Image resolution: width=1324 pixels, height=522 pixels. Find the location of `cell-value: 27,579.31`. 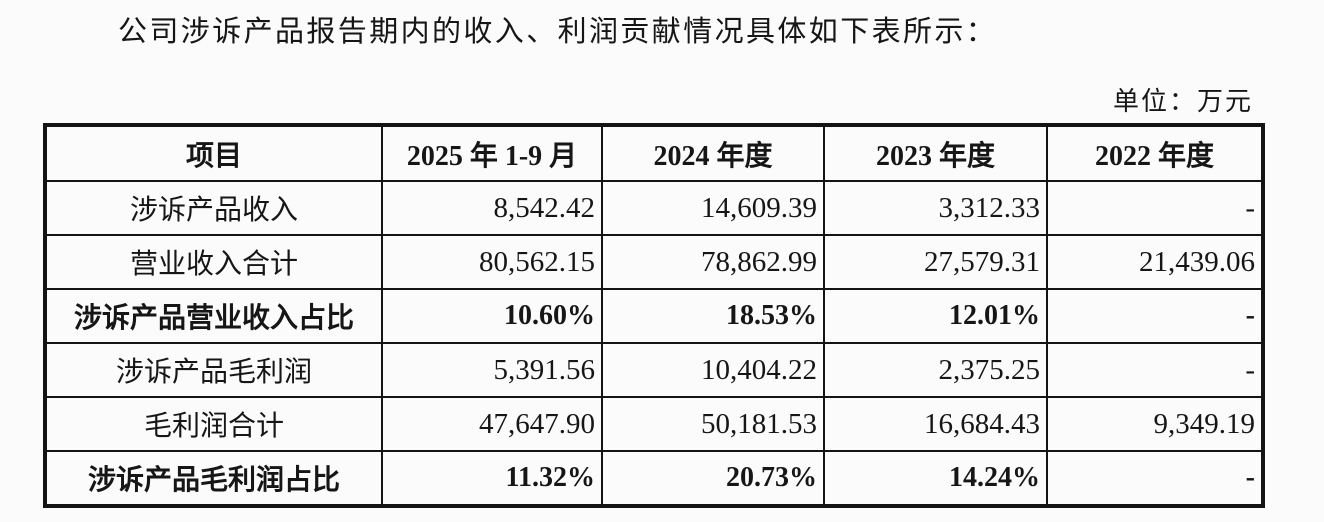

cell-value: 27,579.31 is located at coordinates (935, 262).